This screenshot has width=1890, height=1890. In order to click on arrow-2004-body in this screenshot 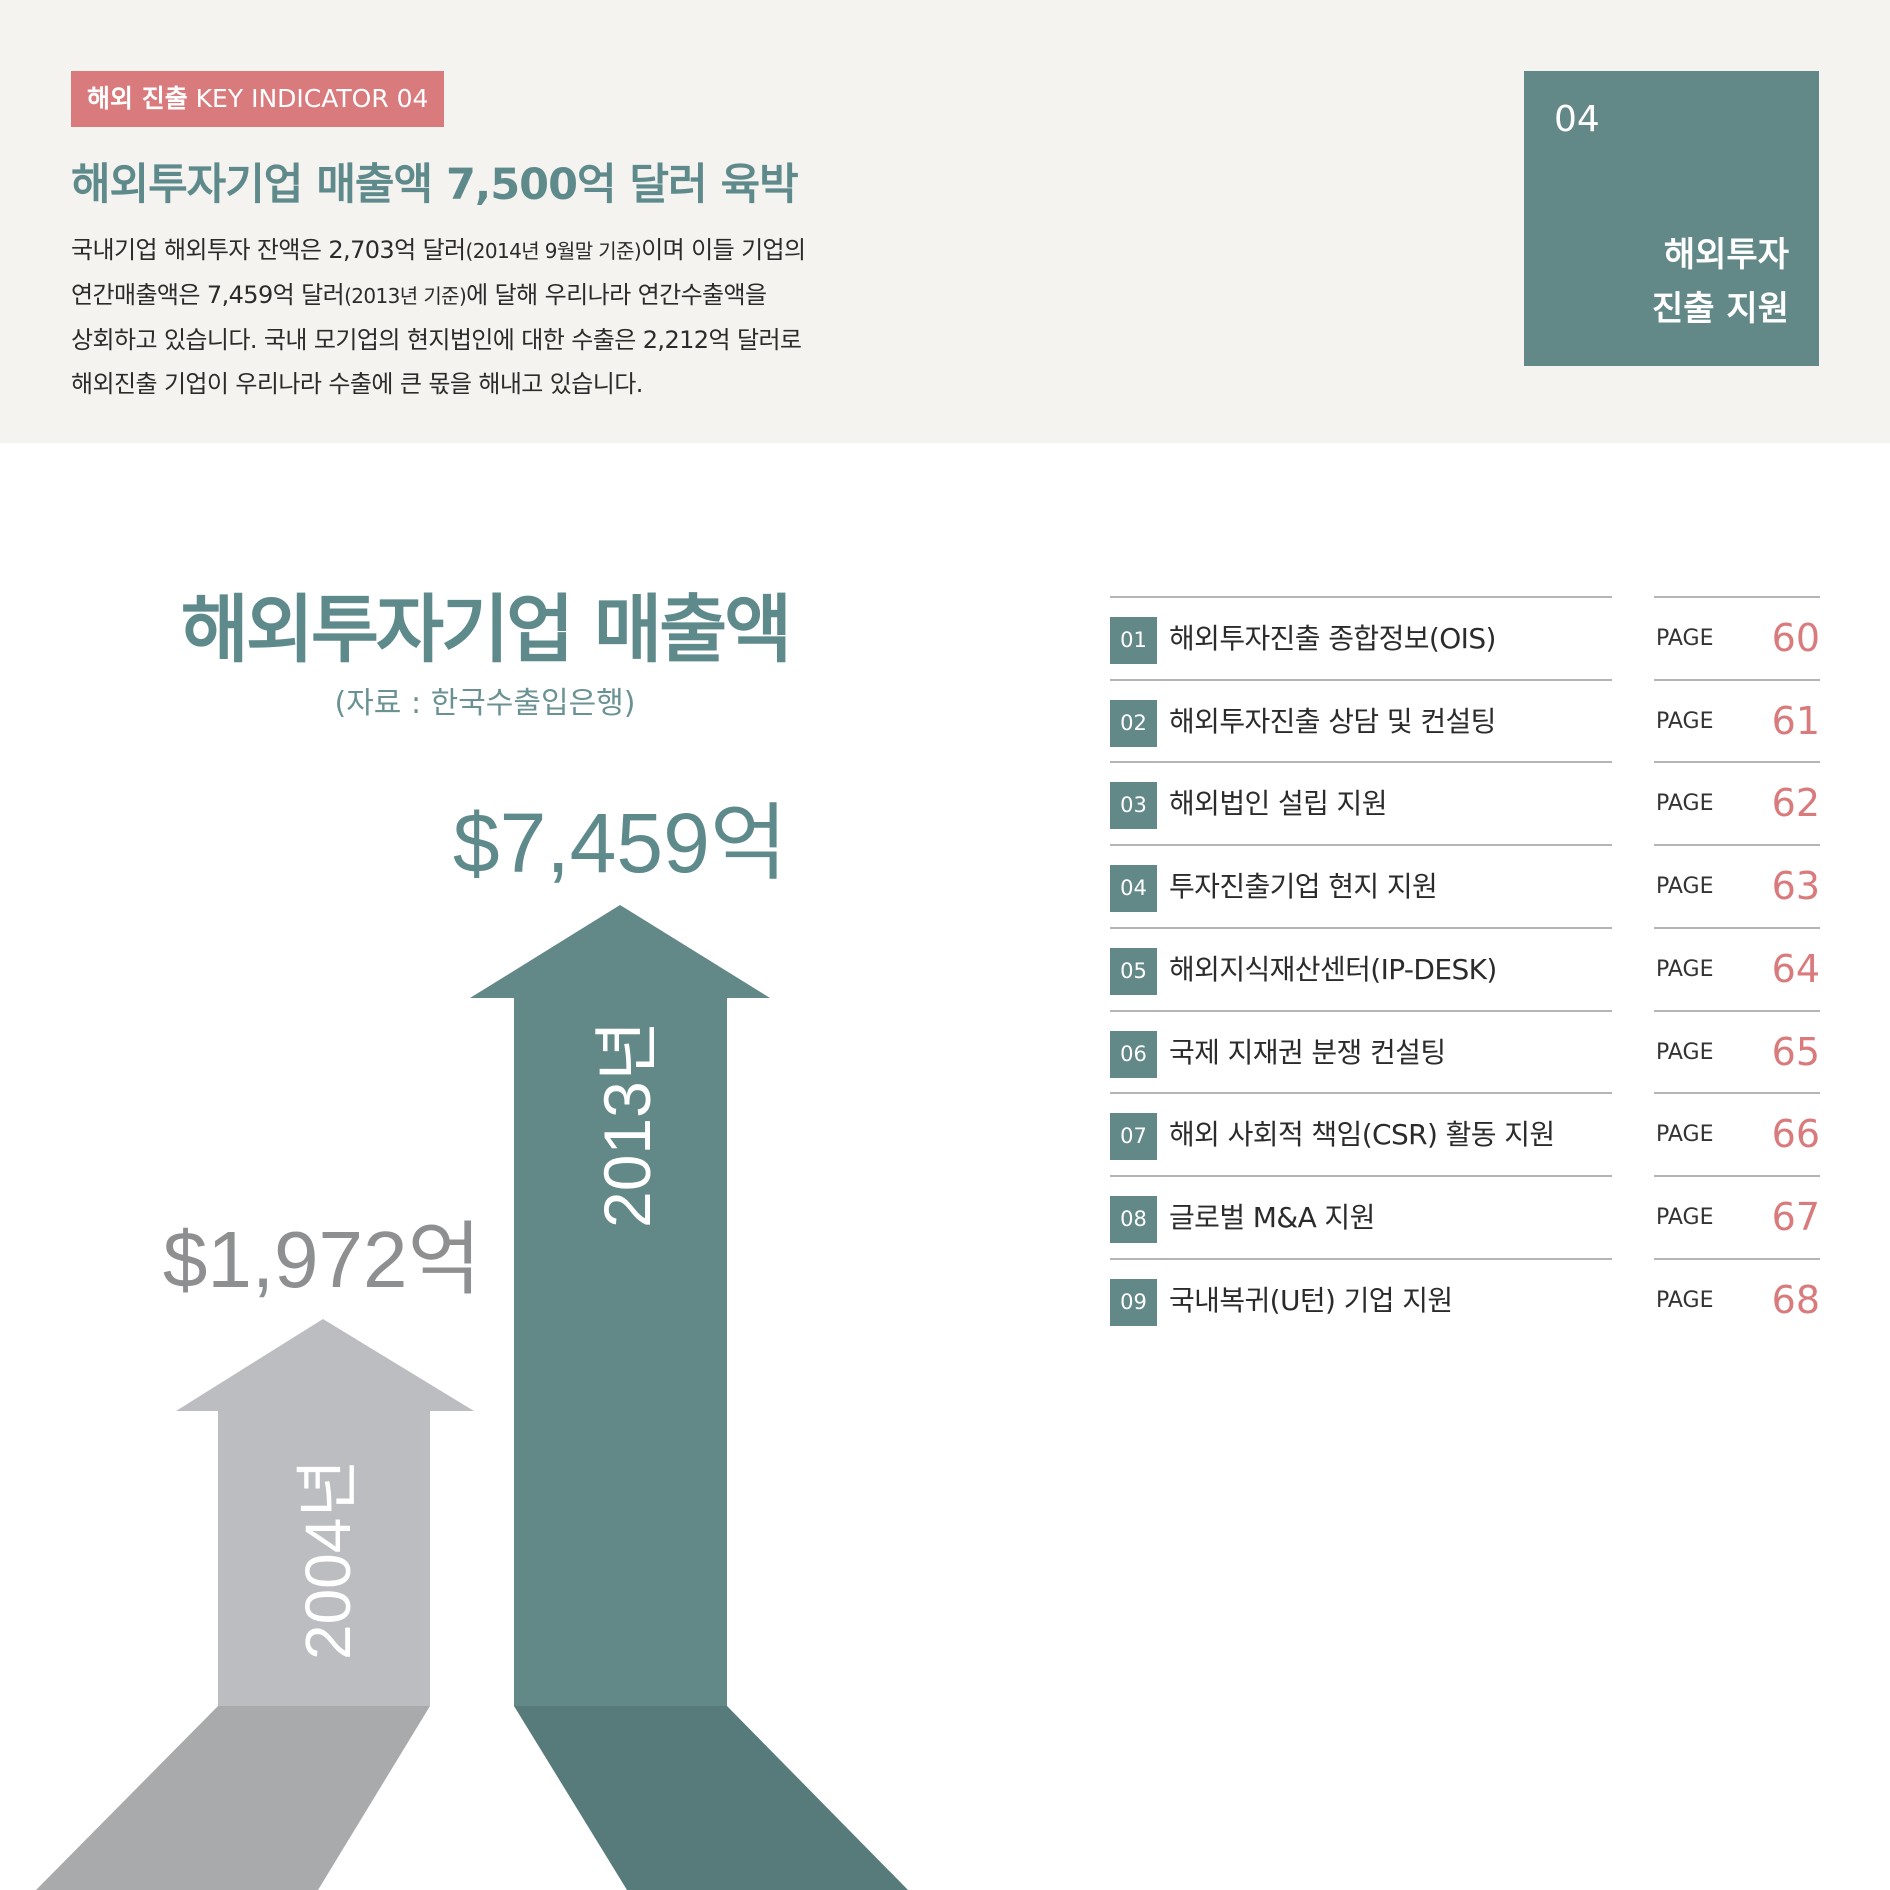, I will do `click(325, 1512)`.